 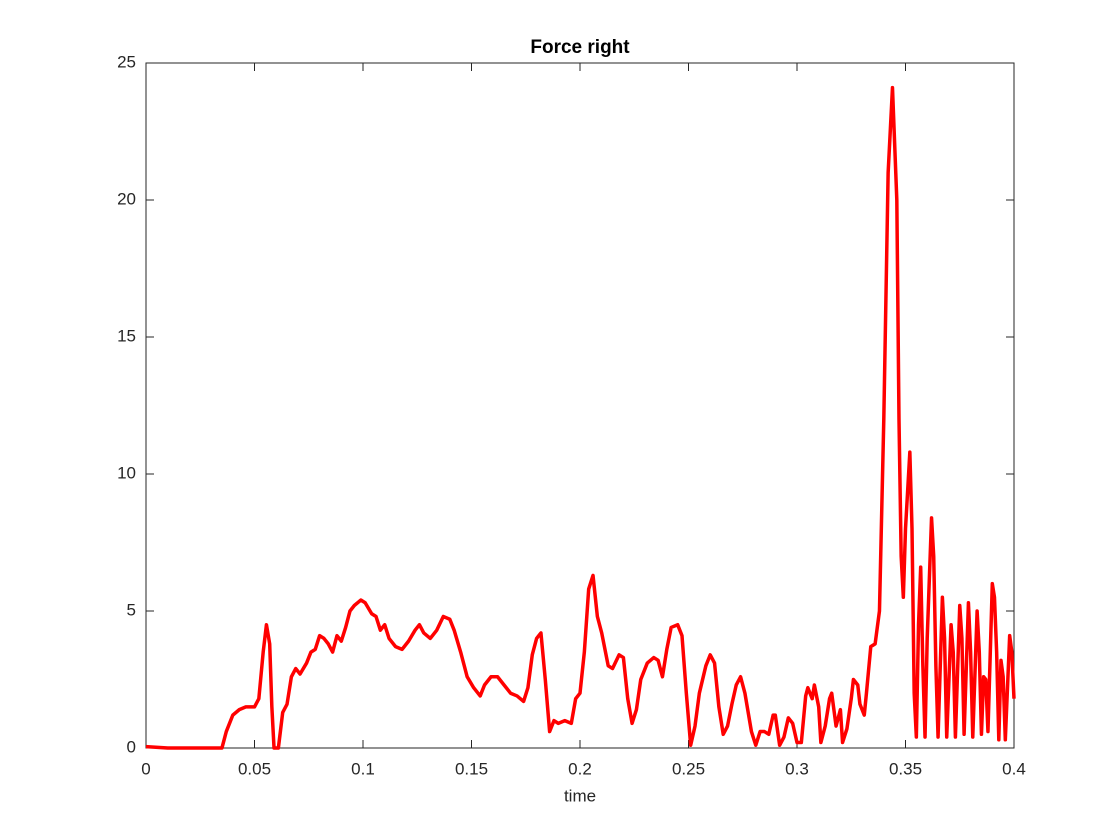 What do you see at coordinates (580, 768) in the screenshot?
I see `x-tick-label: 0.2` at bounding box center [580, 768].